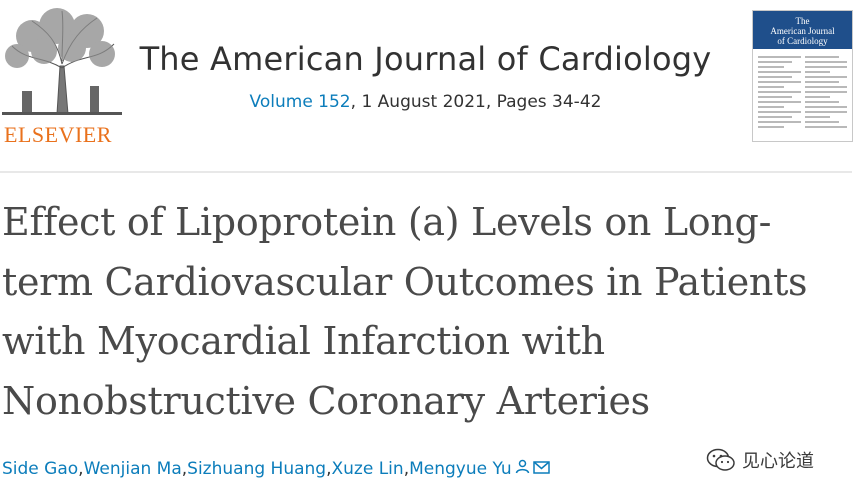  Describe the element at coordinates (425, 59) in the screenshot. I see `journal-title-text: The American Journal of Cardiology` at that location.